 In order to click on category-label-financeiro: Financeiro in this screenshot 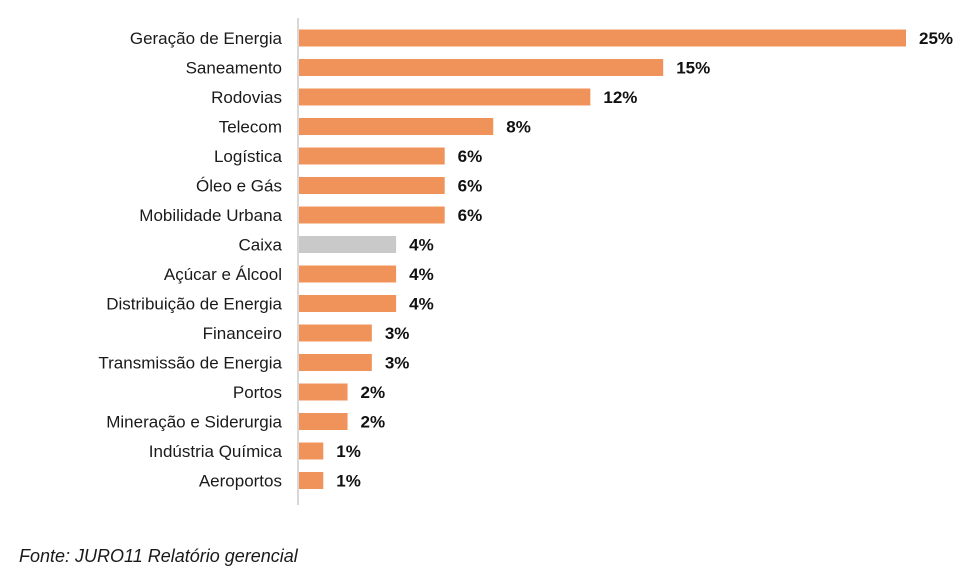, I will do `click(242, 333)`.